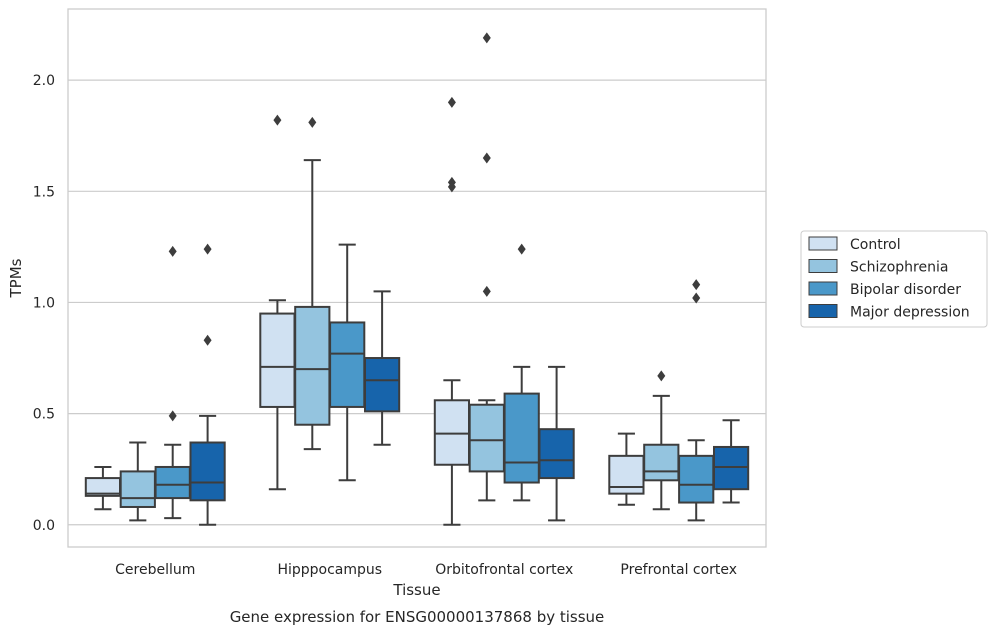 The image size is (997, 634). I want to click on y-tick-label: 0.5, so click(44, 415).